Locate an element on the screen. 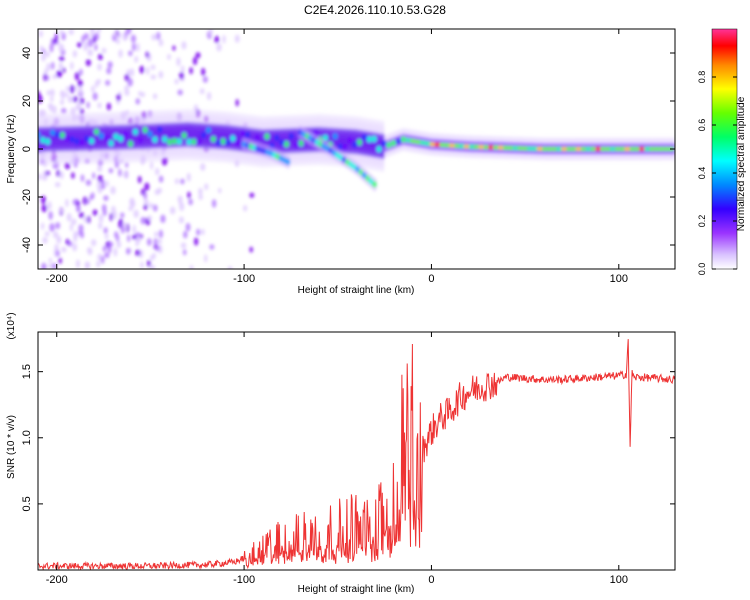 This screenshot has height=600, width=750. y-tick-label: 1.5 is located at coordinates (27, 371).